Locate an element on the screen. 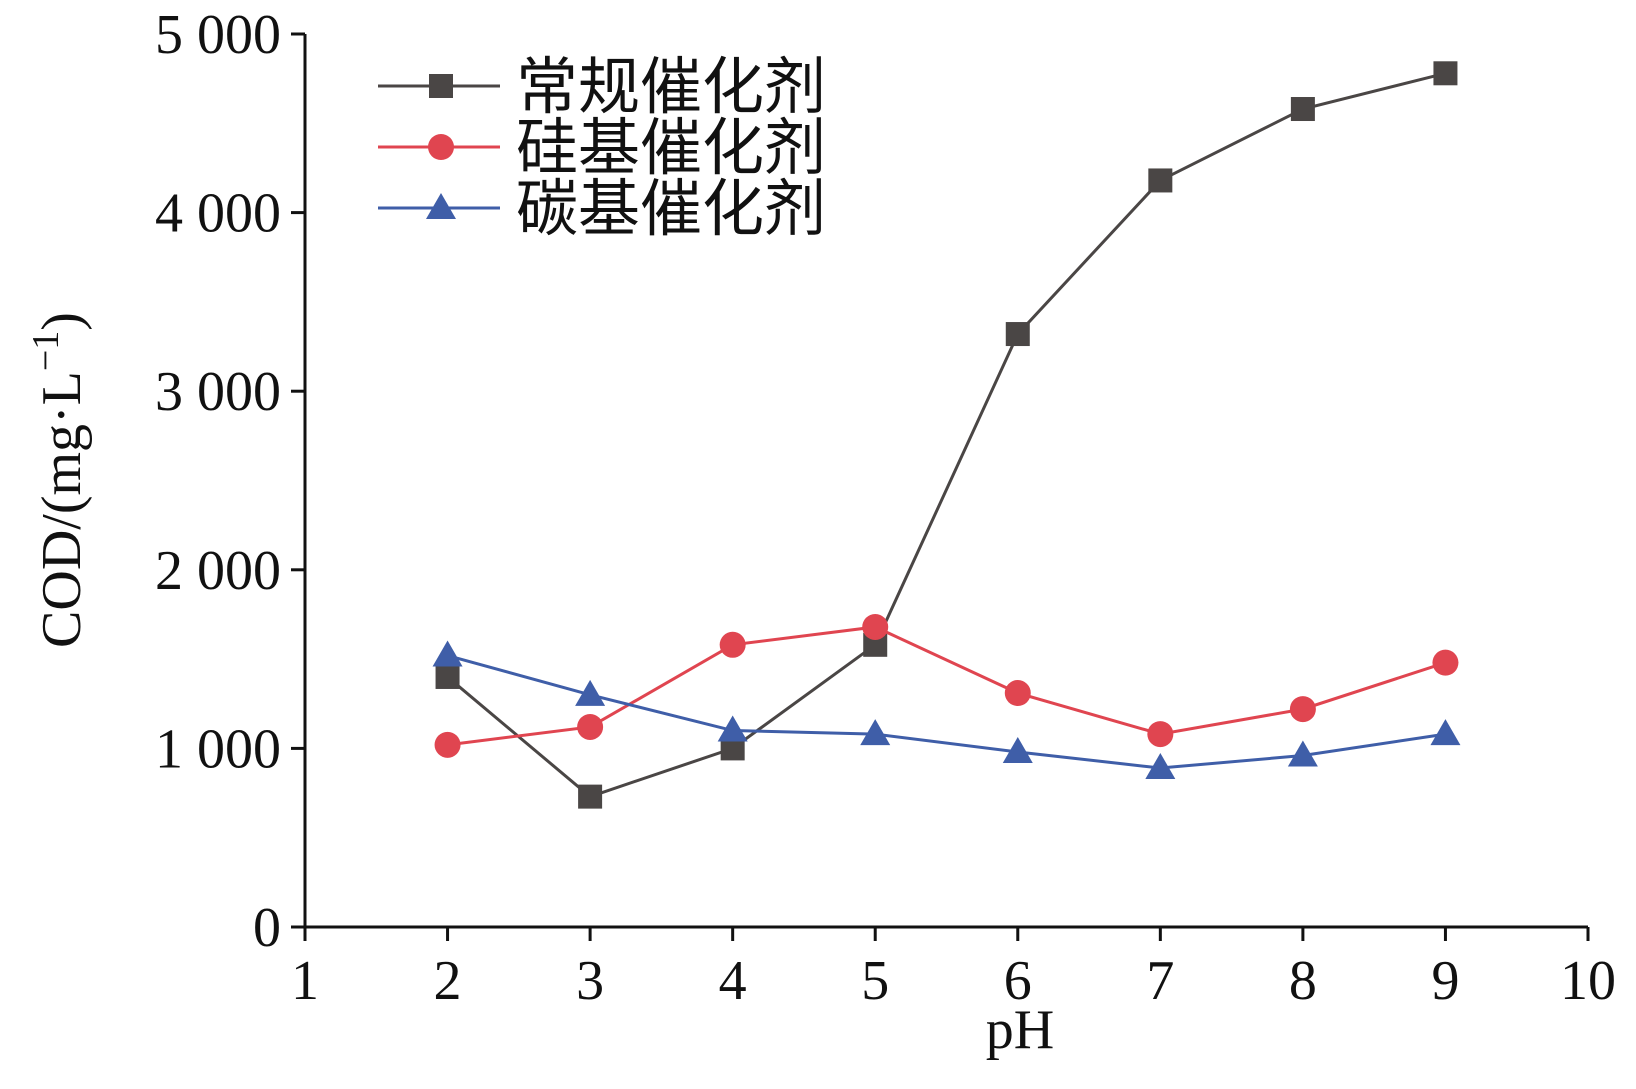 The height and width of the screenshot is (1089, 1636). x-tick-label: 2 is located at coordinates (448, 981).